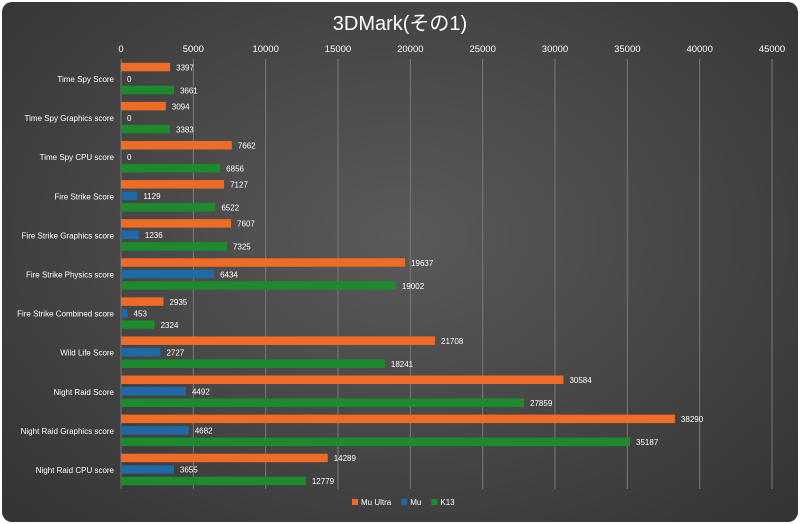 The width and height of the screenshot is (800, 524). I want to click on x-tick-label: 30000, so click(555, 49).